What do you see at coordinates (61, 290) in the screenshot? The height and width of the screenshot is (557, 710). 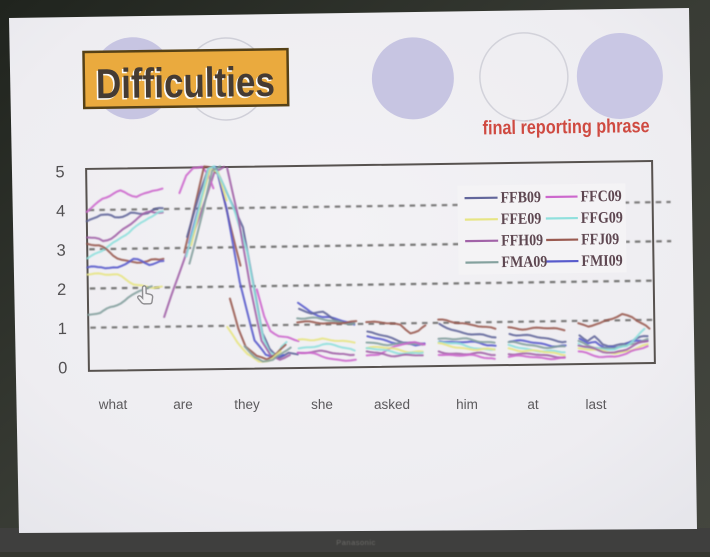 I see `svg-text: 2` at bounding box center [61, 290].